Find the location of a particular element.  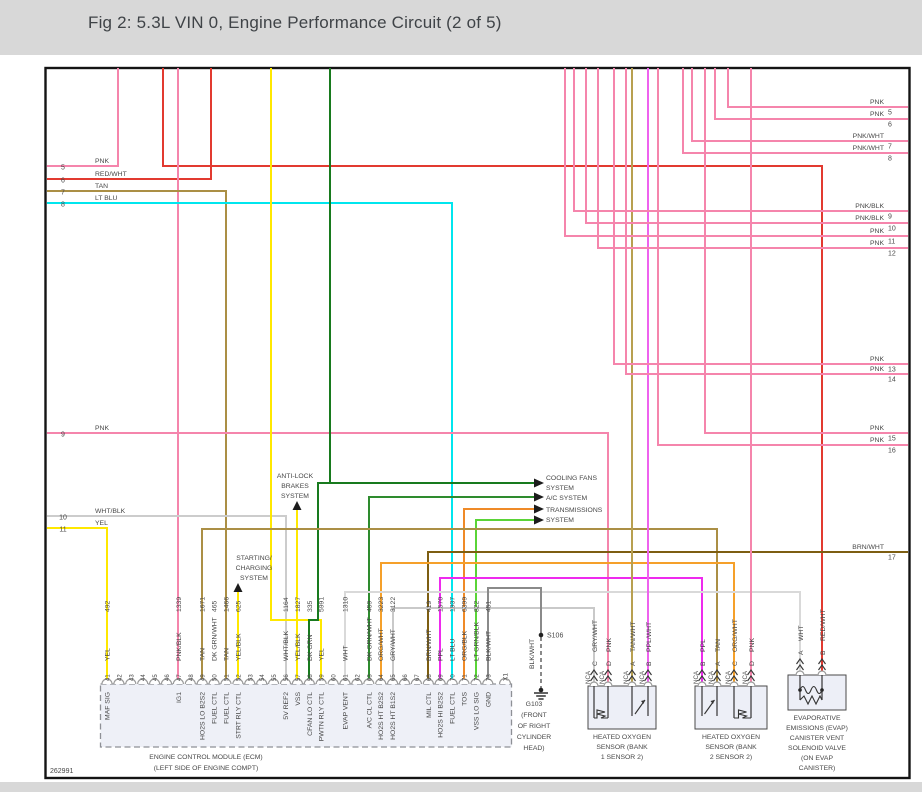

drawing-number: 262991 is located at coordinates (61, 771).